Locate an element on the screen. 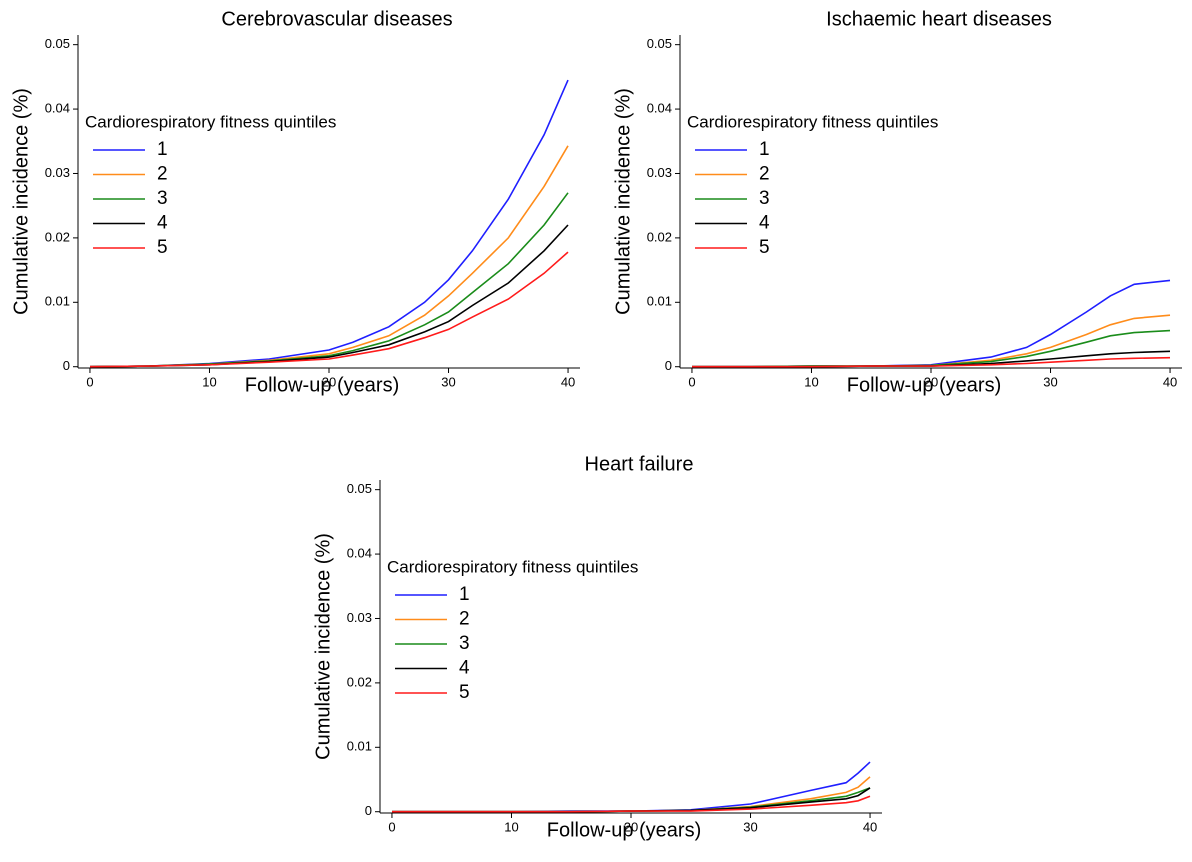  chart-title: Cerebrovascular diseases is located at coordinates (336, 19).